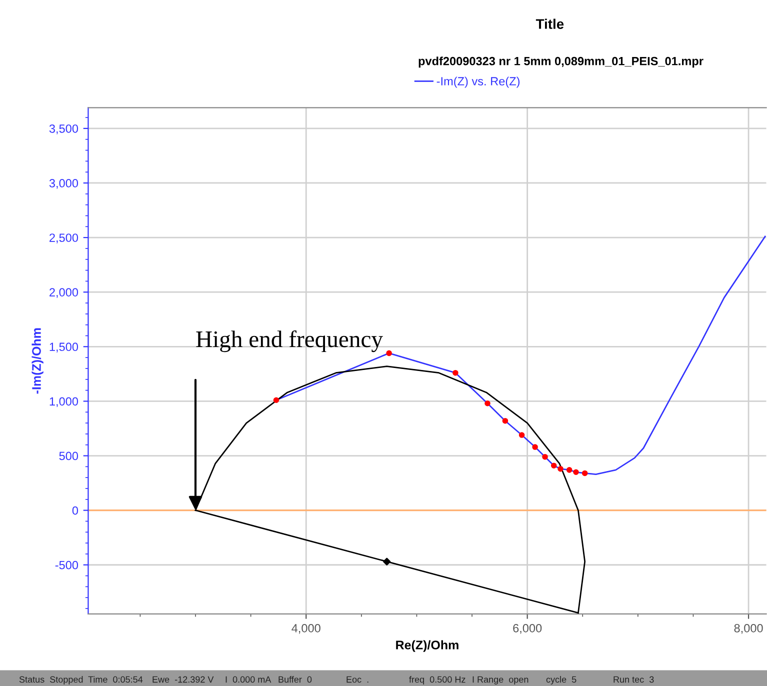  I want to click on text: I 0.000 mA, so click(249, 679).